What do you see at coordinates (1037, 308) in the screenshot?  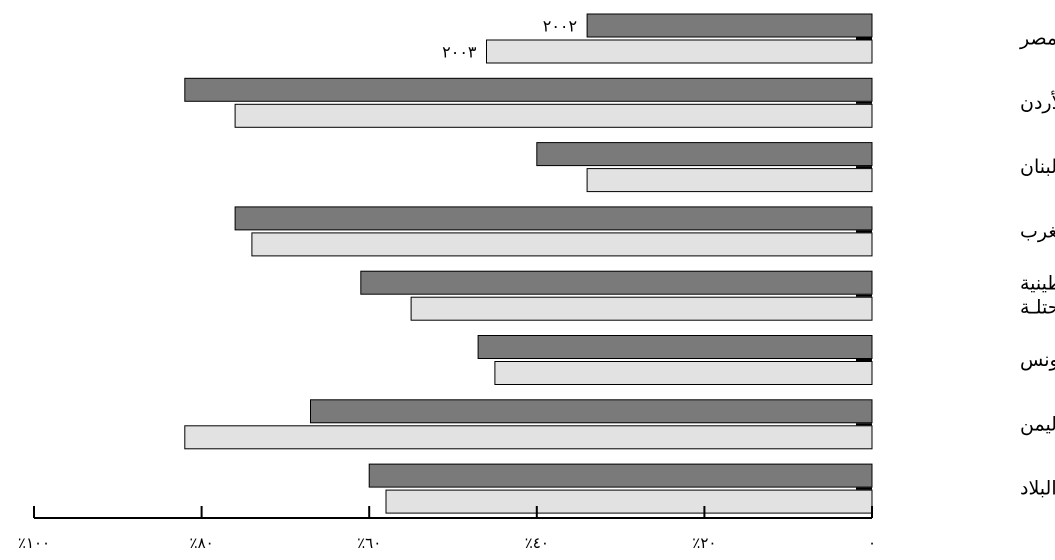 I see `category-label-line: المحتلـة` at bounding box center [1037, 308].